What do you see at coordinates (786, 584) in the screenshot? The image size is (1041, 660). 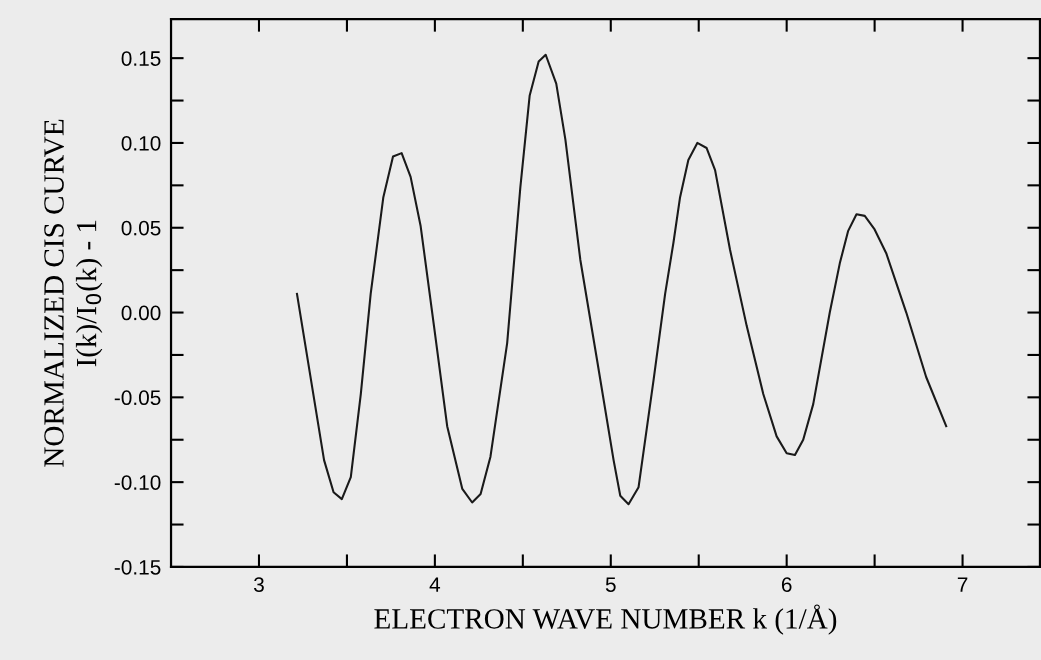 I see `x-tick-label: 6` at bounding box center [786, 584].